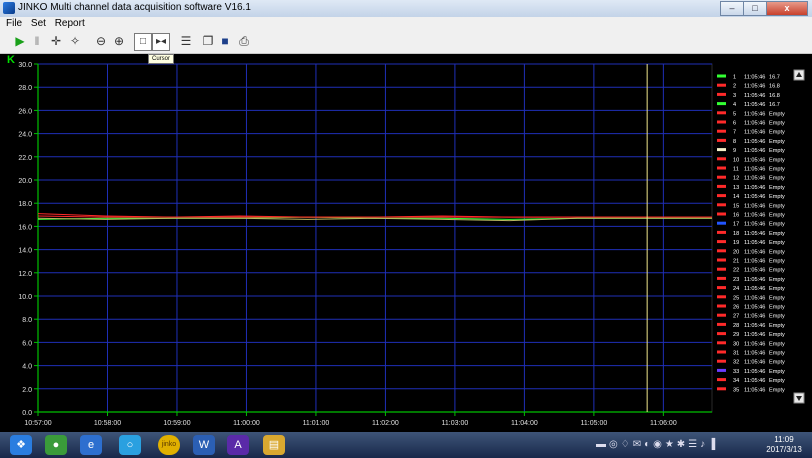 This screenshot has height=458, width=812. Describe the element at coordinates (736, 179) in the screenshot. I see `legend-channel: 12` at that location.